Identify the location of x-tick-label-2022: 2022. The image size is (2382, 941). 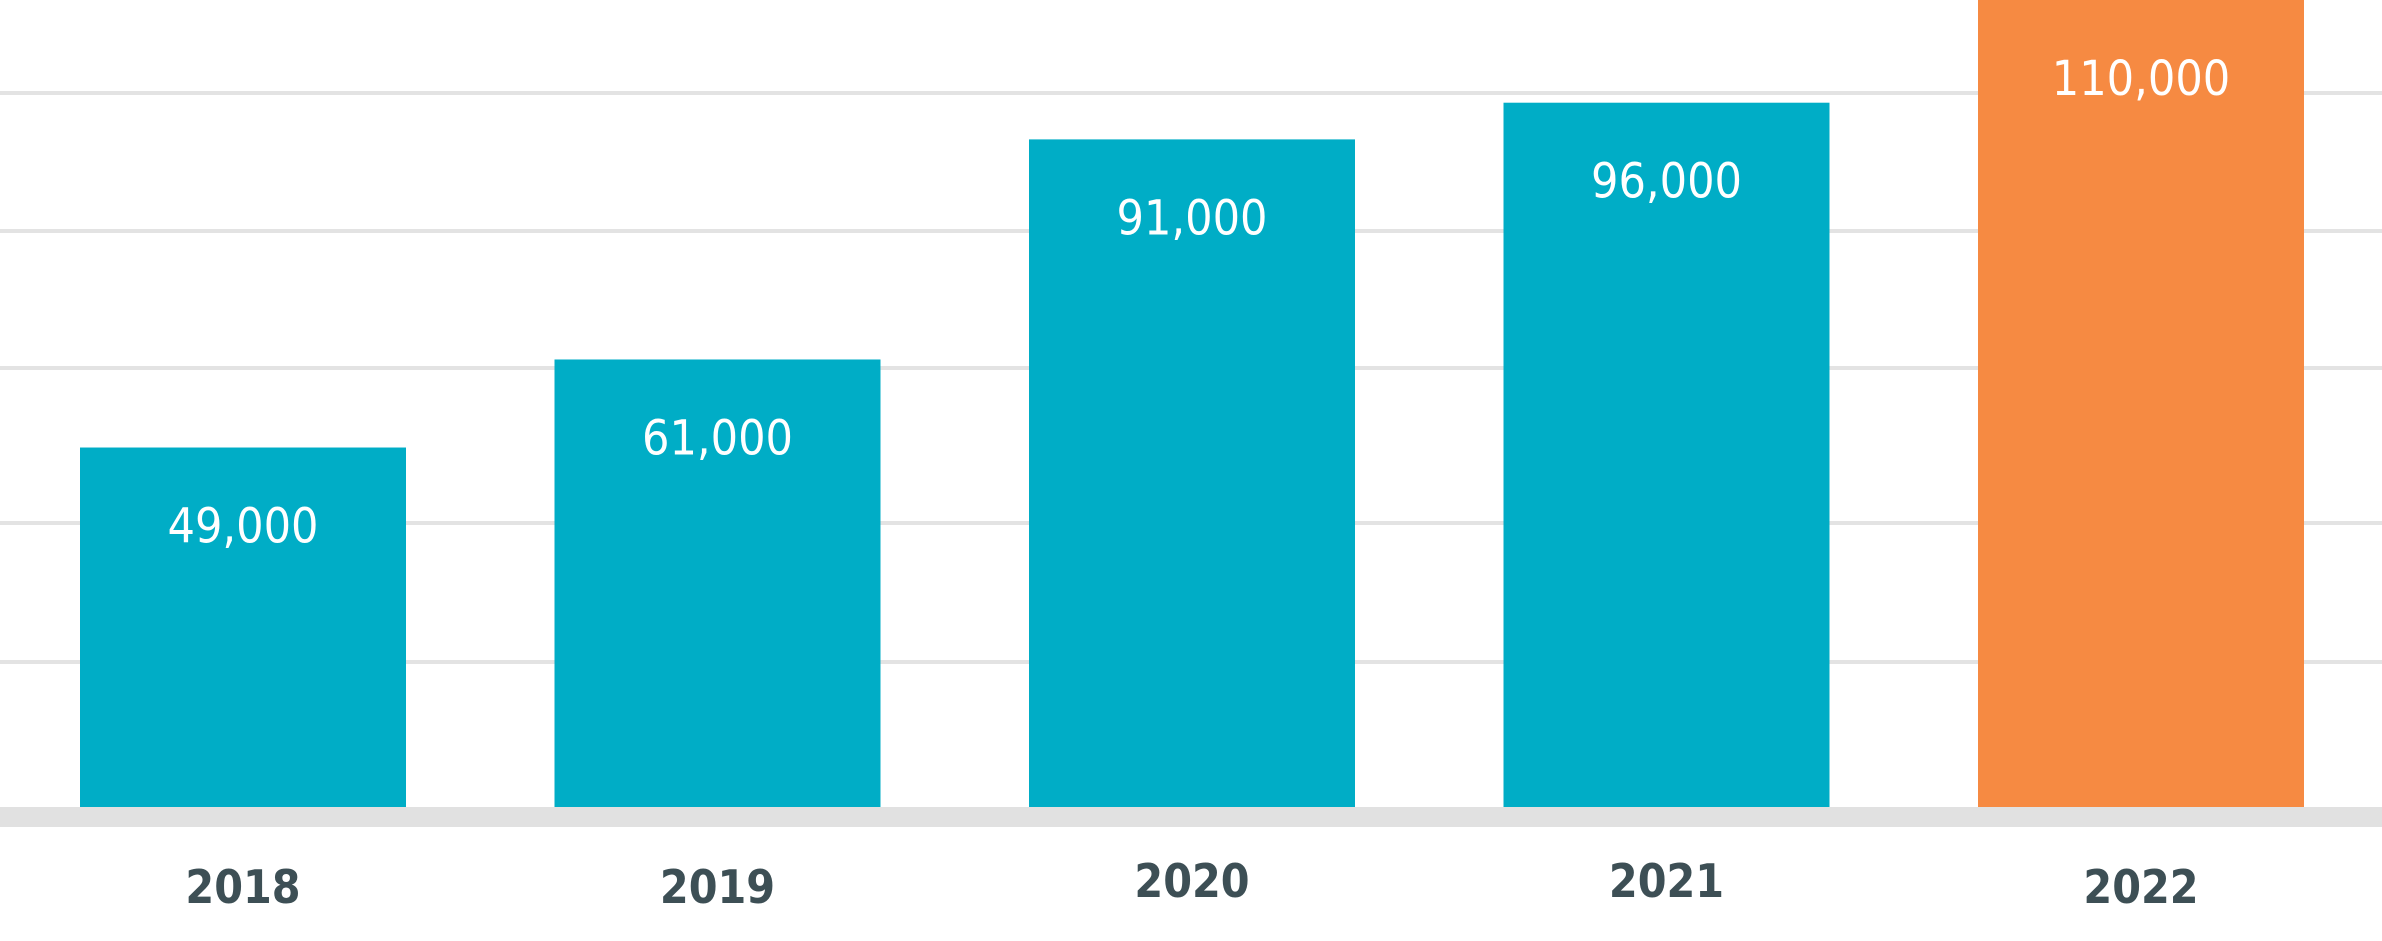
(2140, 887).